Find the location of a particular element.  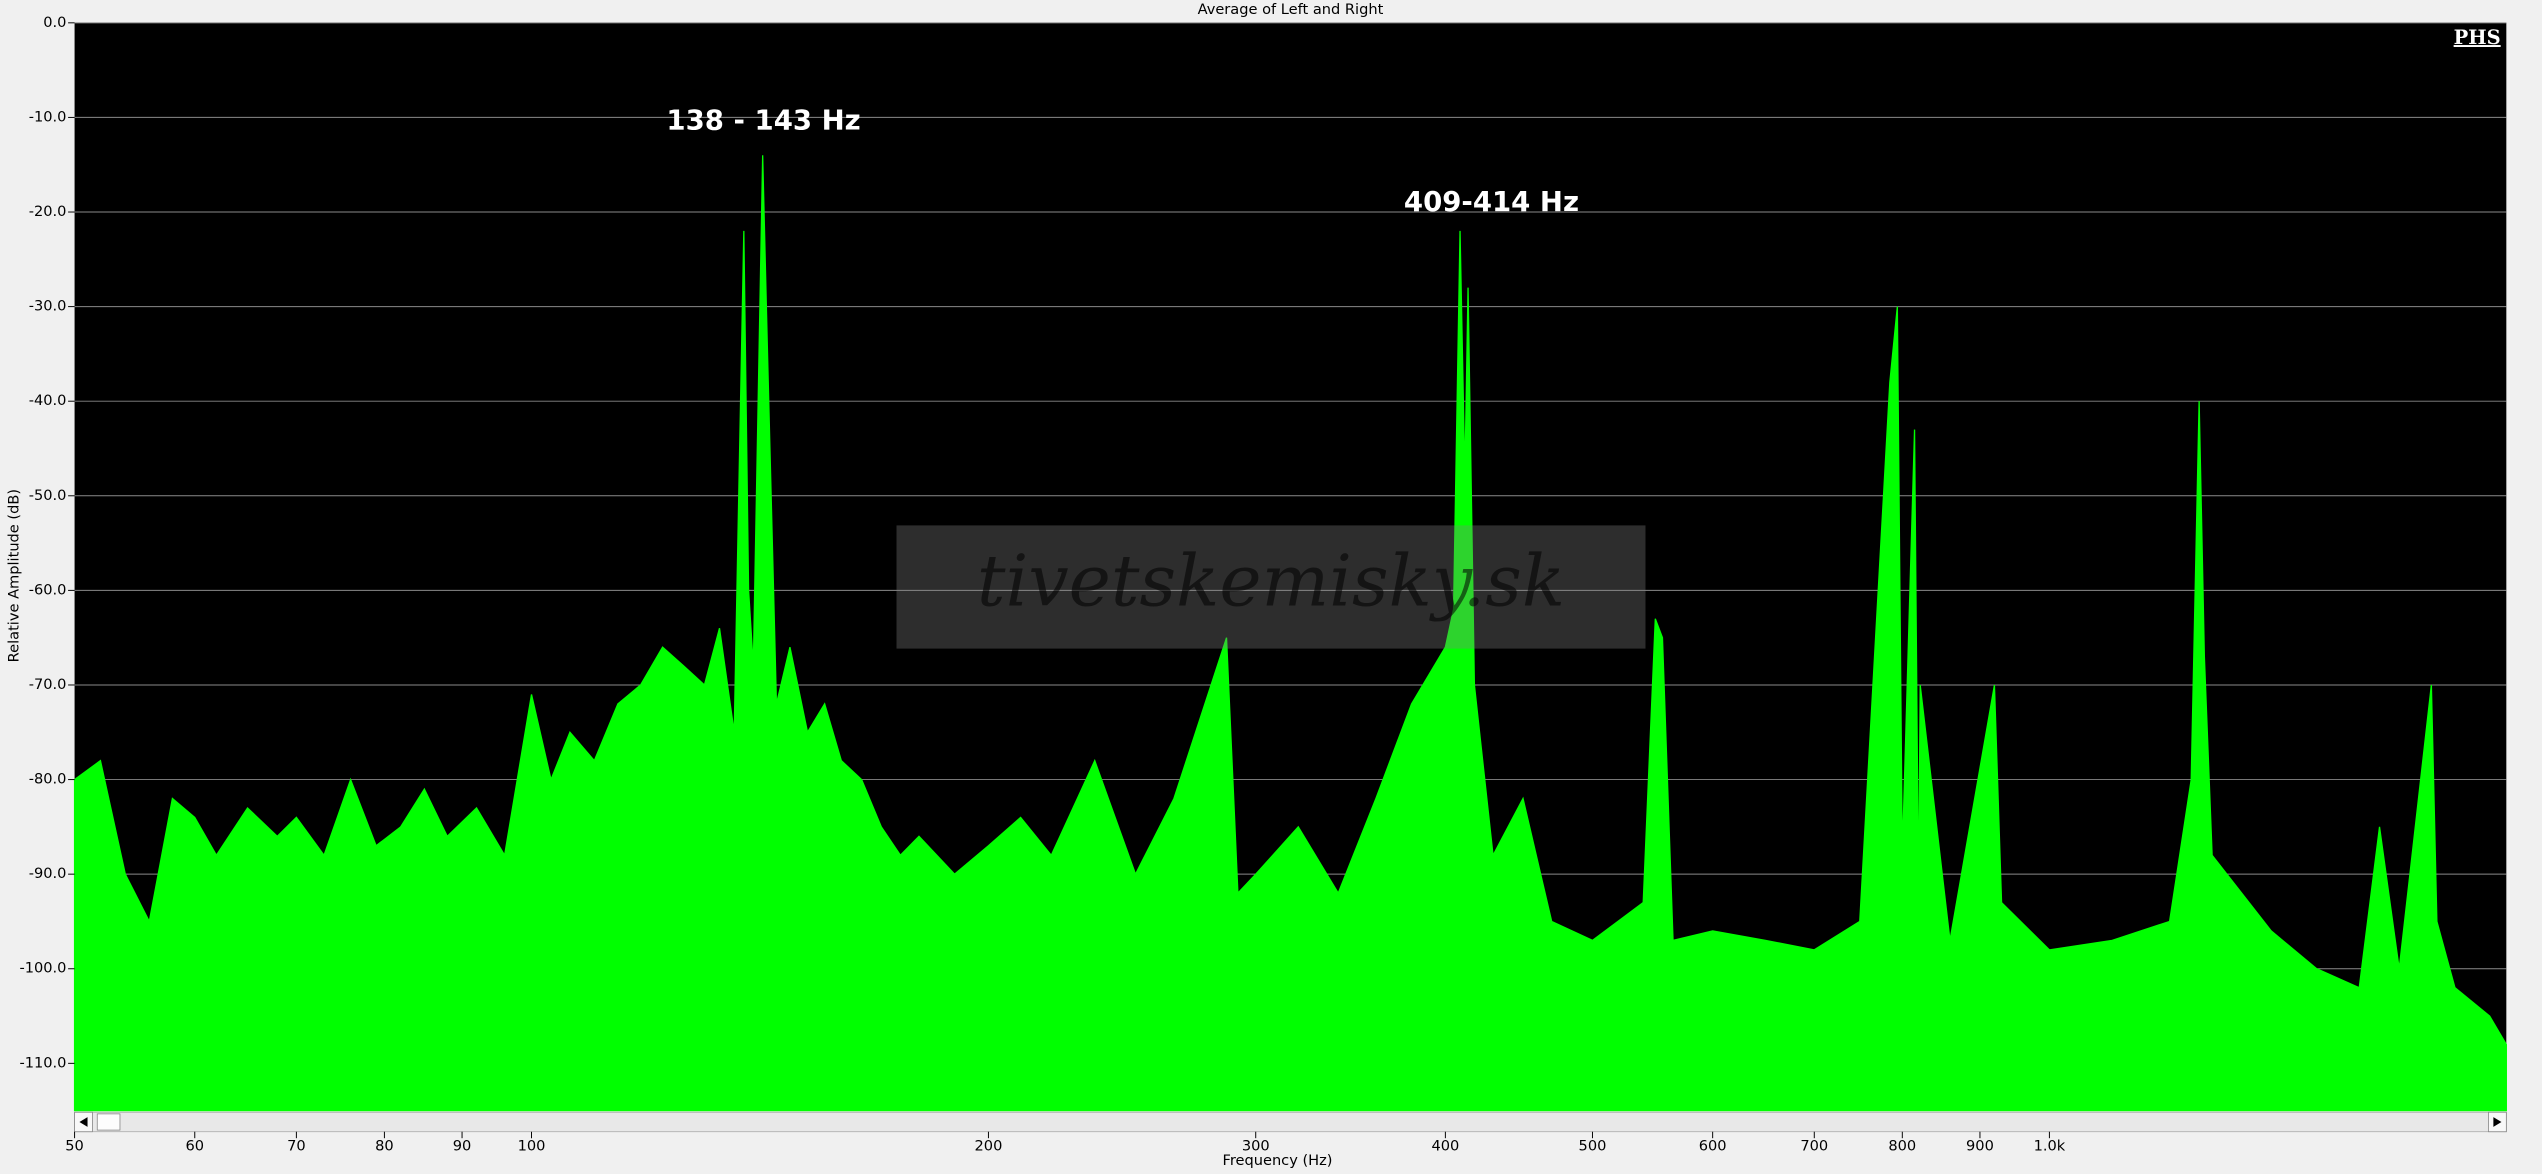

x-tick-label: 90 is located at coordinates (462, 1145).